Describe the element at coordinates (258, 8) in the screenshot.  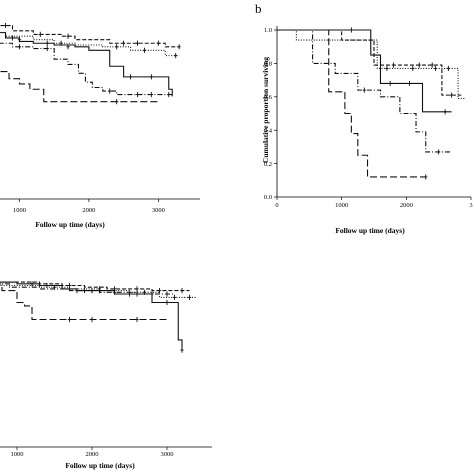
I see `panel-letter: b` at that location.